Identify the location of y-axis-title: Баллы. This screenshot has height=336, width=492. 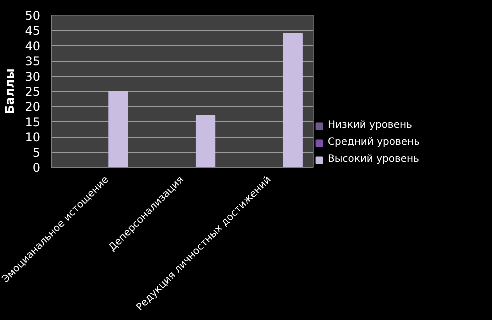
(10, 91).